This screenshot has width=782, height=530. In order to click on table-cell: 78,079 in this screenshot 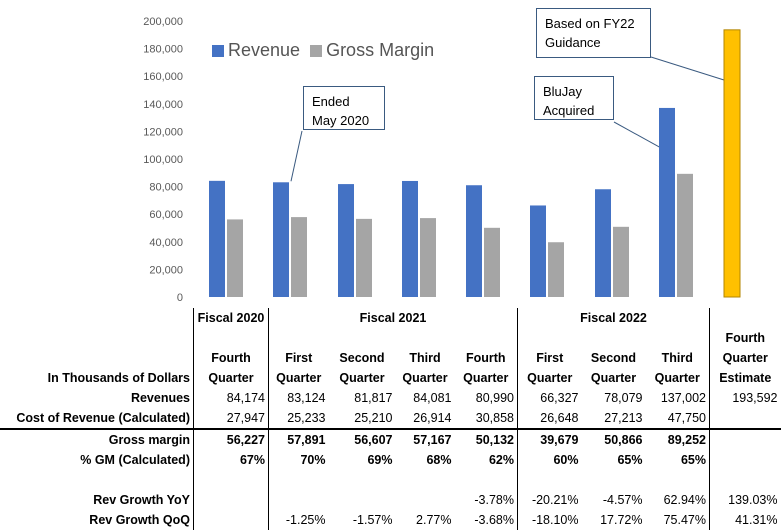, I will do `click(623, 398)`.